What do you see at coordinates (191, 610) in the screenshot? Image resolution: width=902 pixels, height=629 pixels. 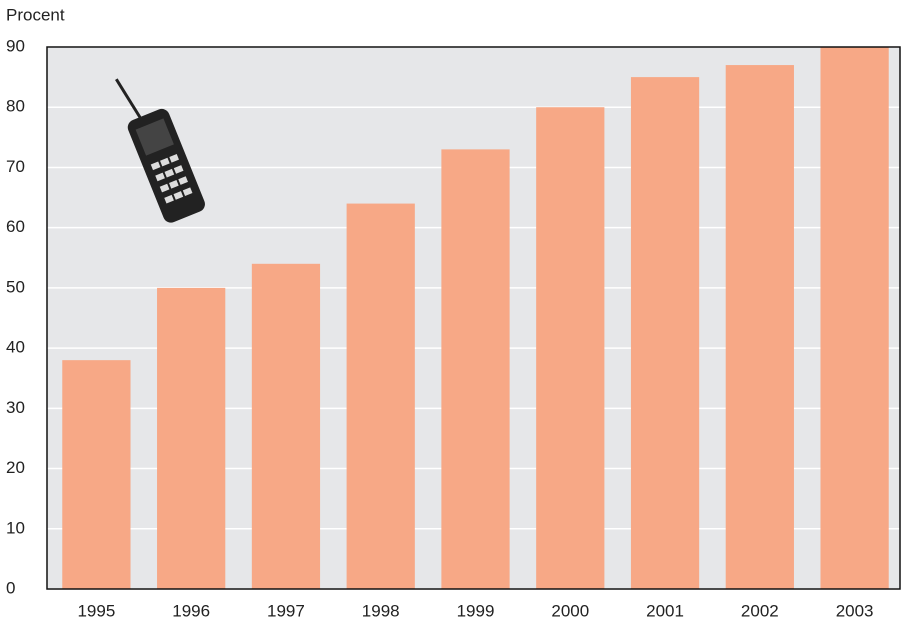 I see `x-tick-label: 1996` at bounding box center [191, 610].